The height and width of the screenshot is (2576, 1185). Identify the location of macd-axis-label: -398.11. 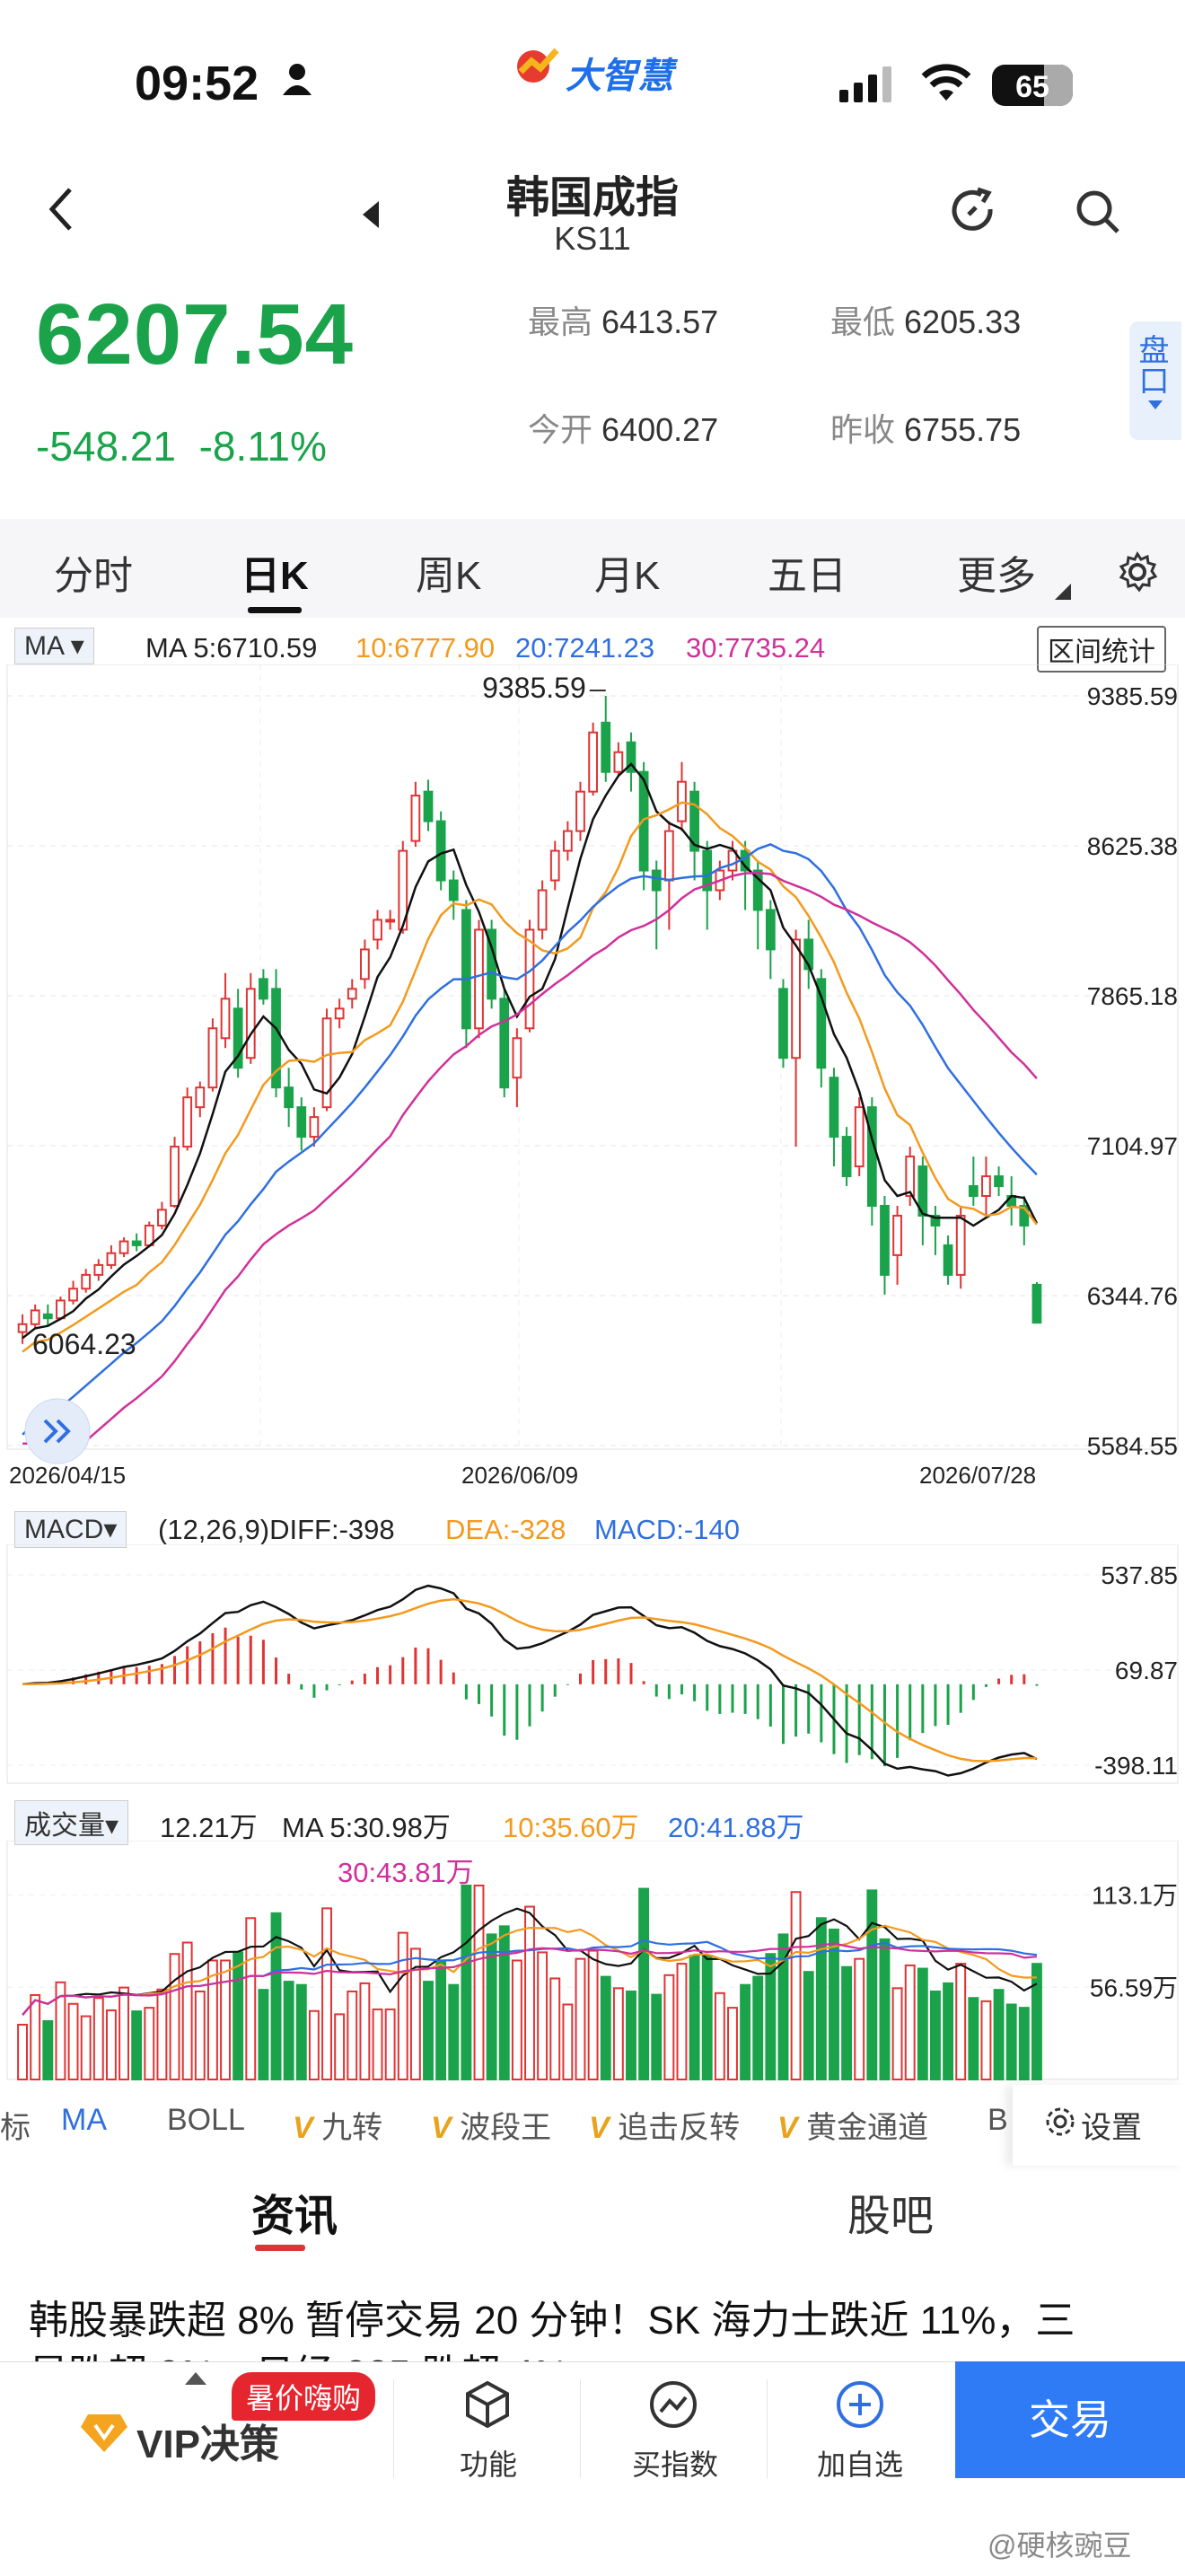
(1136, 1766).